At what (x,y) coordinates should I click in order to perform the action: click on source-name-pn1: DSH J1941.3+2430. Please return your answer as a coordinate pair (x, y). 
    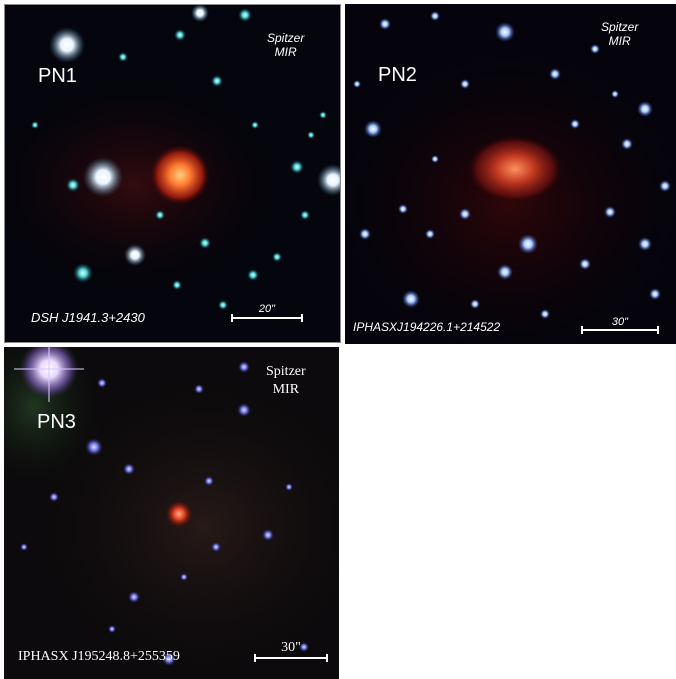
    Looking at the image, I should click on (88, 317).